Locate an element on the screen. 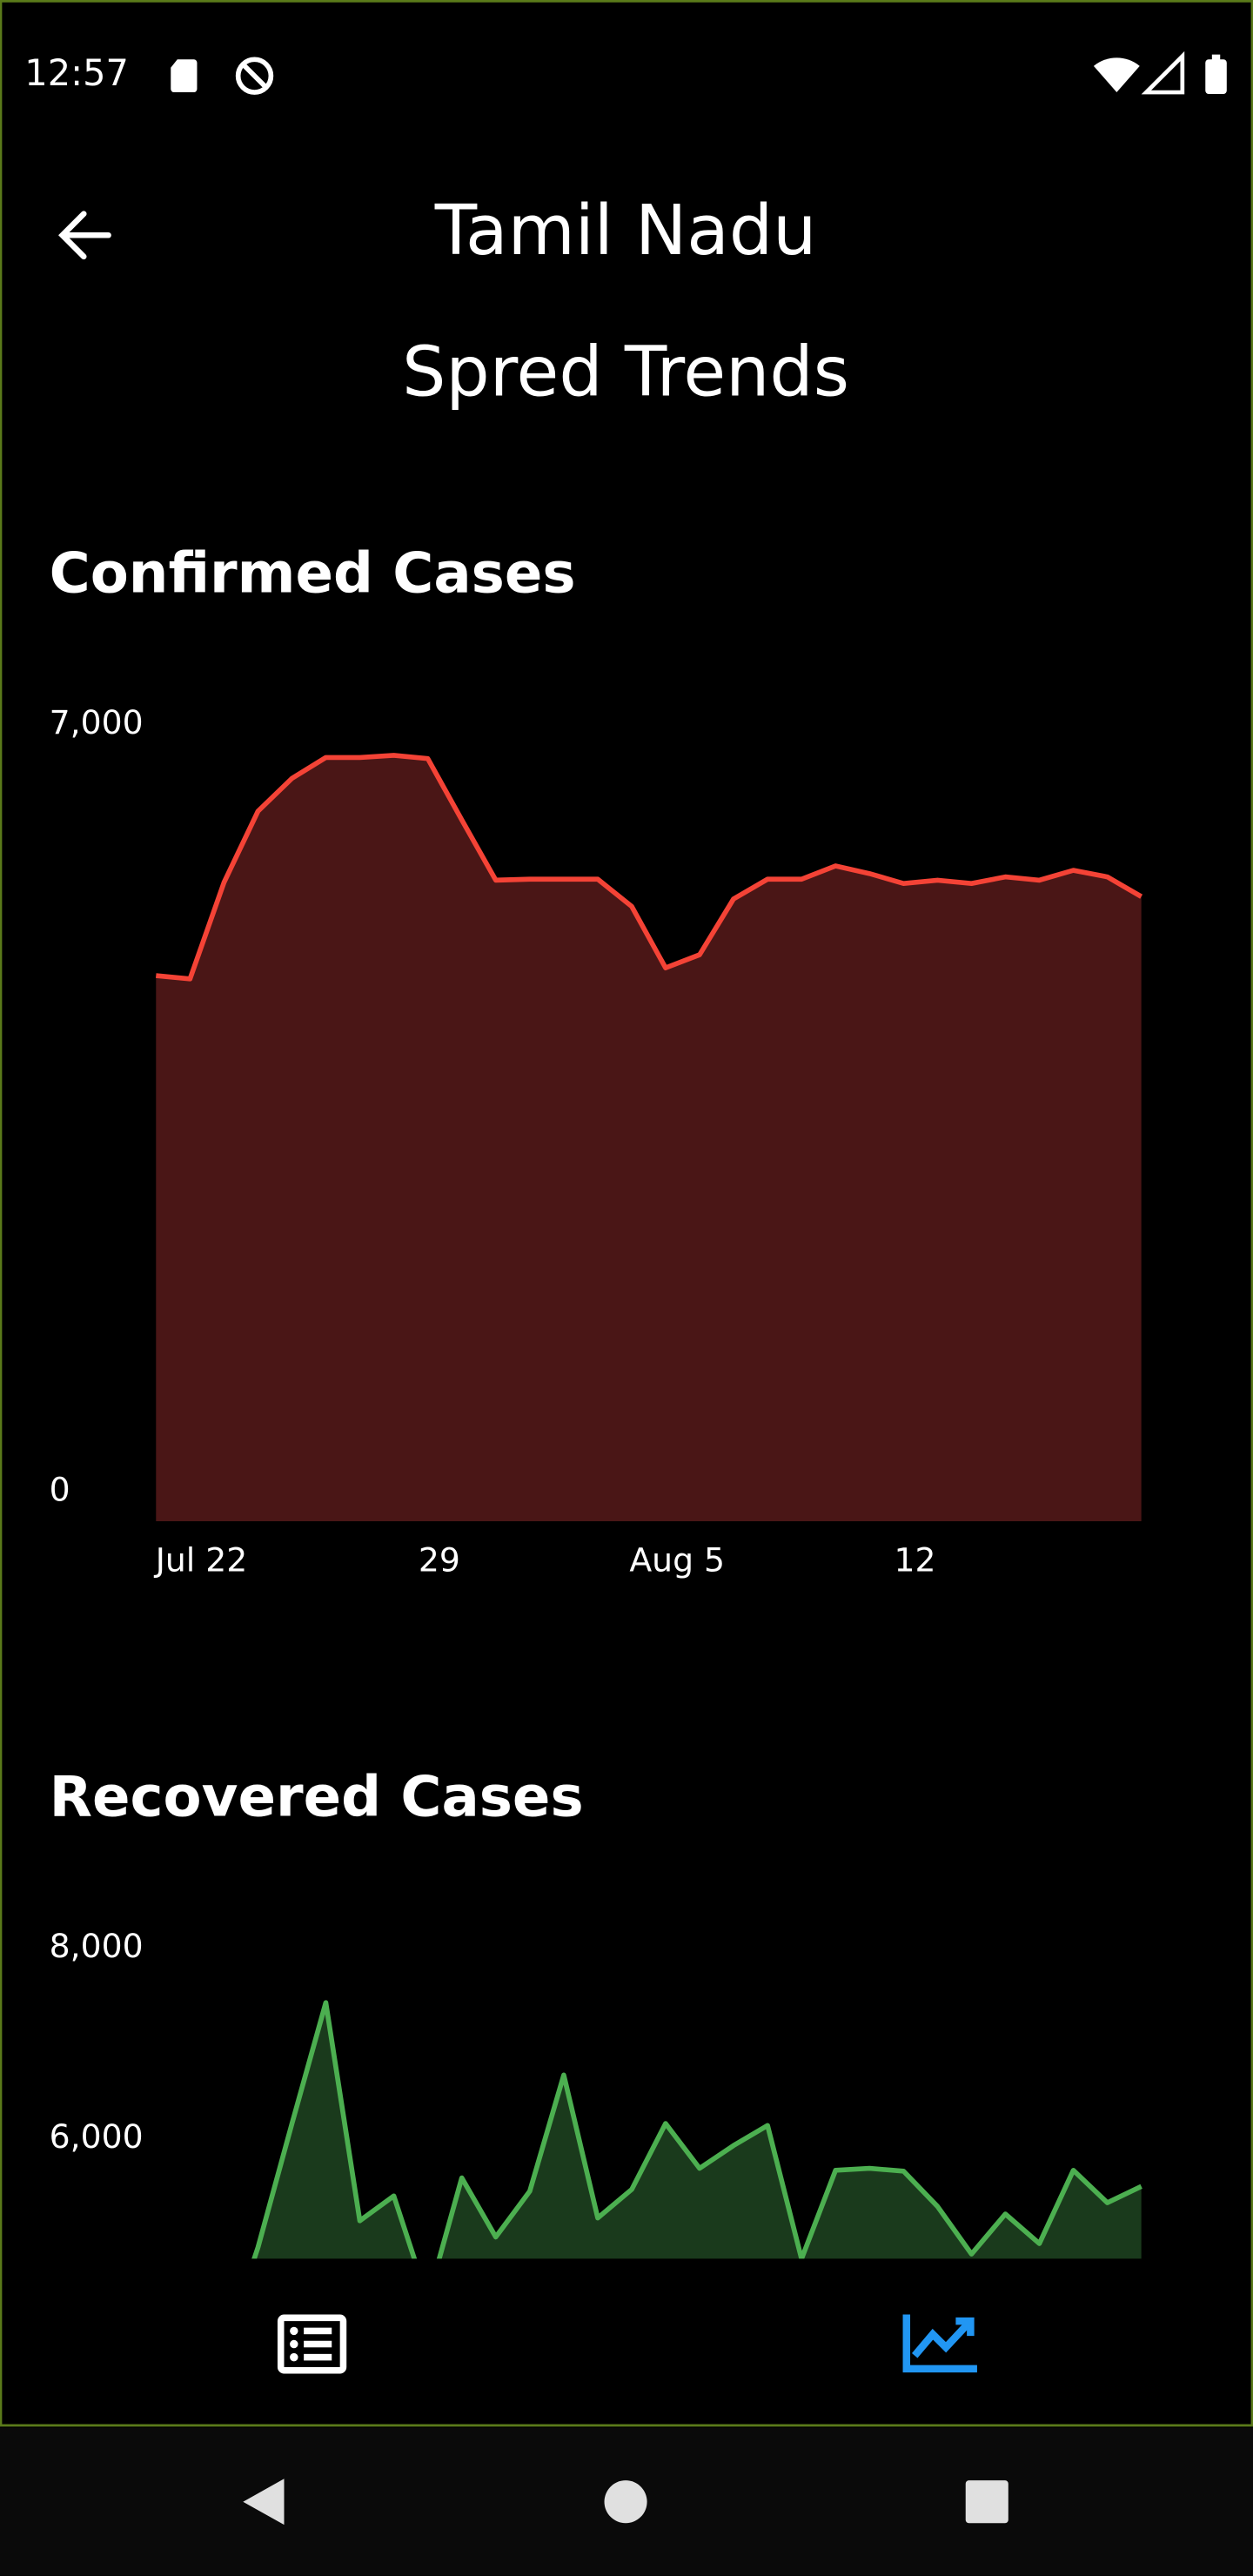 This screenshot has height=2576, width=1253. sync-icon is located at coordinates (255, 76).